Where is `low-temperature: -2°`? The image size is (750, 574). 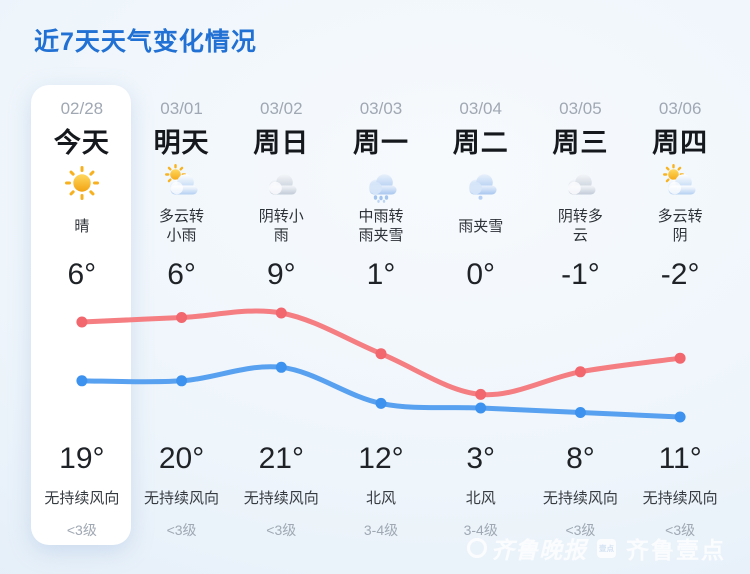
low-temperature: -2° is located at coordinates (680, 274).